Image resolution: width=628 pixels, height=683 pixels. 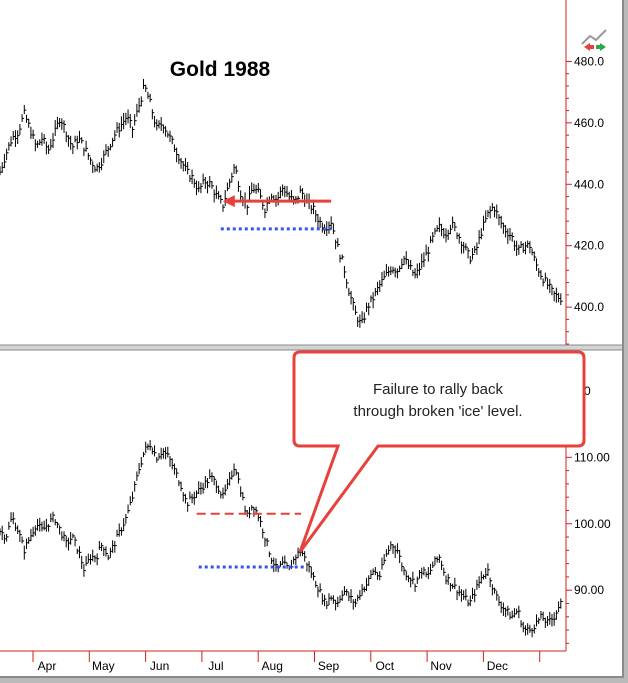 What do you see at coordinates (589, 307) in the screenshot?
I see `y-tick-label: 400.0` at bounding box center [589, 307].